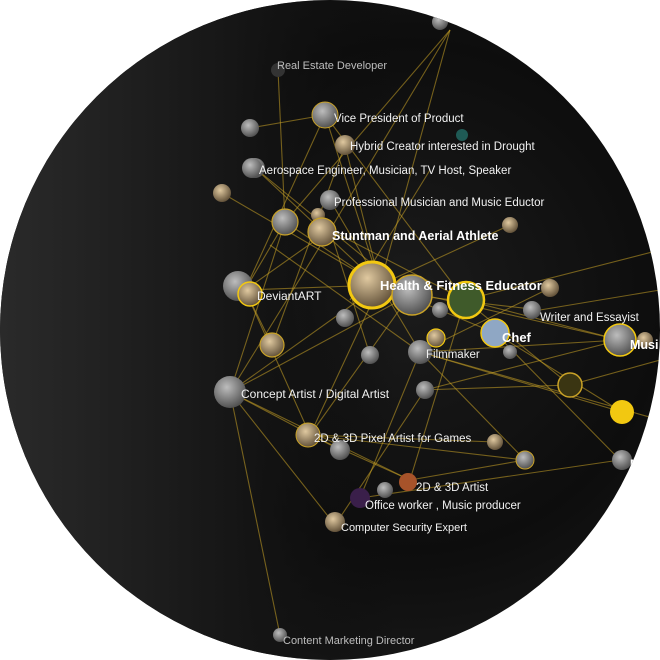 This screenshot has width=660, height=660. Describe the element at coordinates (332, 66) in the screenshot. I see `label-real-estate-developer: Real Estate Developer` at that location.